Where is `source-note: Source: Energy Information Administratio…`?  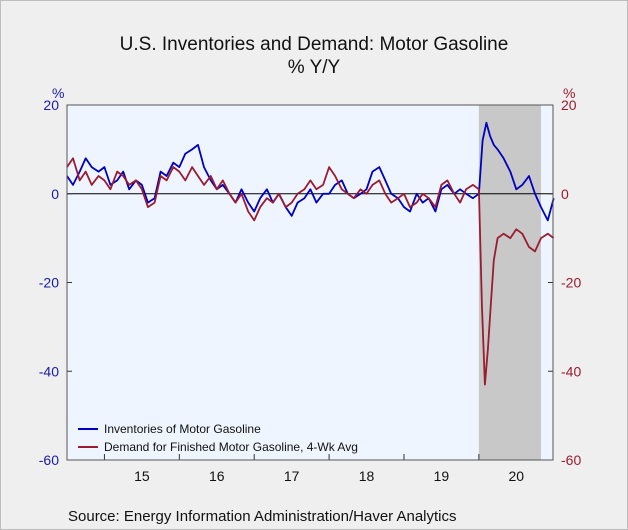 source-note: Source: Energy Information Administratio… is located at coordinates (262, 516).